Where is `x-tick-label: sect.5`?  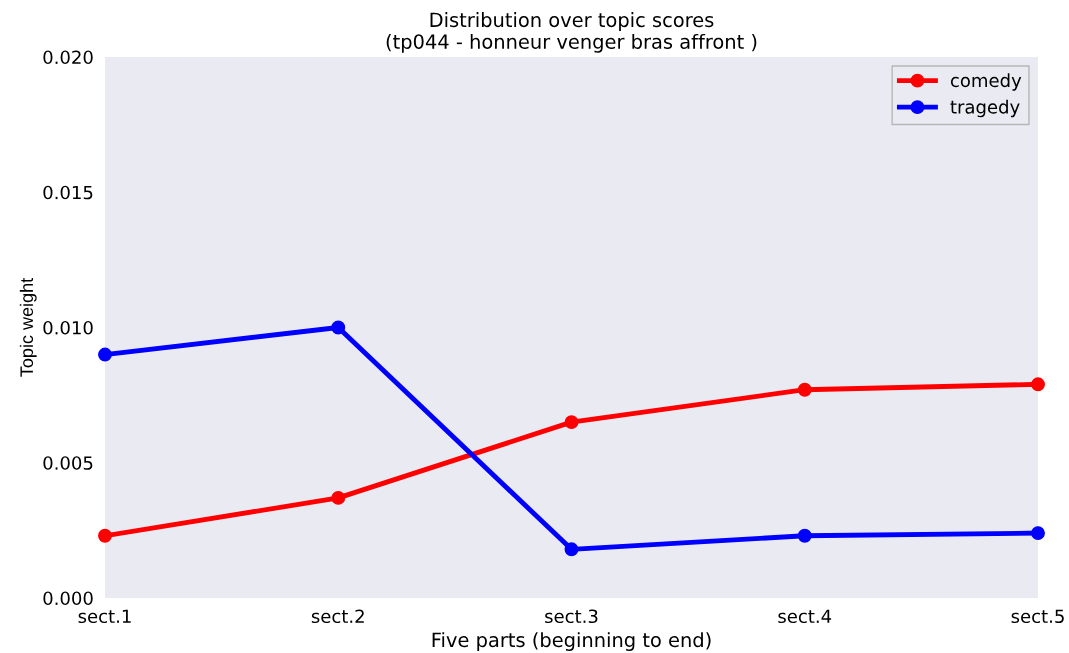
x-tick-label: sect.5 is located at coordinates (1037, 616).